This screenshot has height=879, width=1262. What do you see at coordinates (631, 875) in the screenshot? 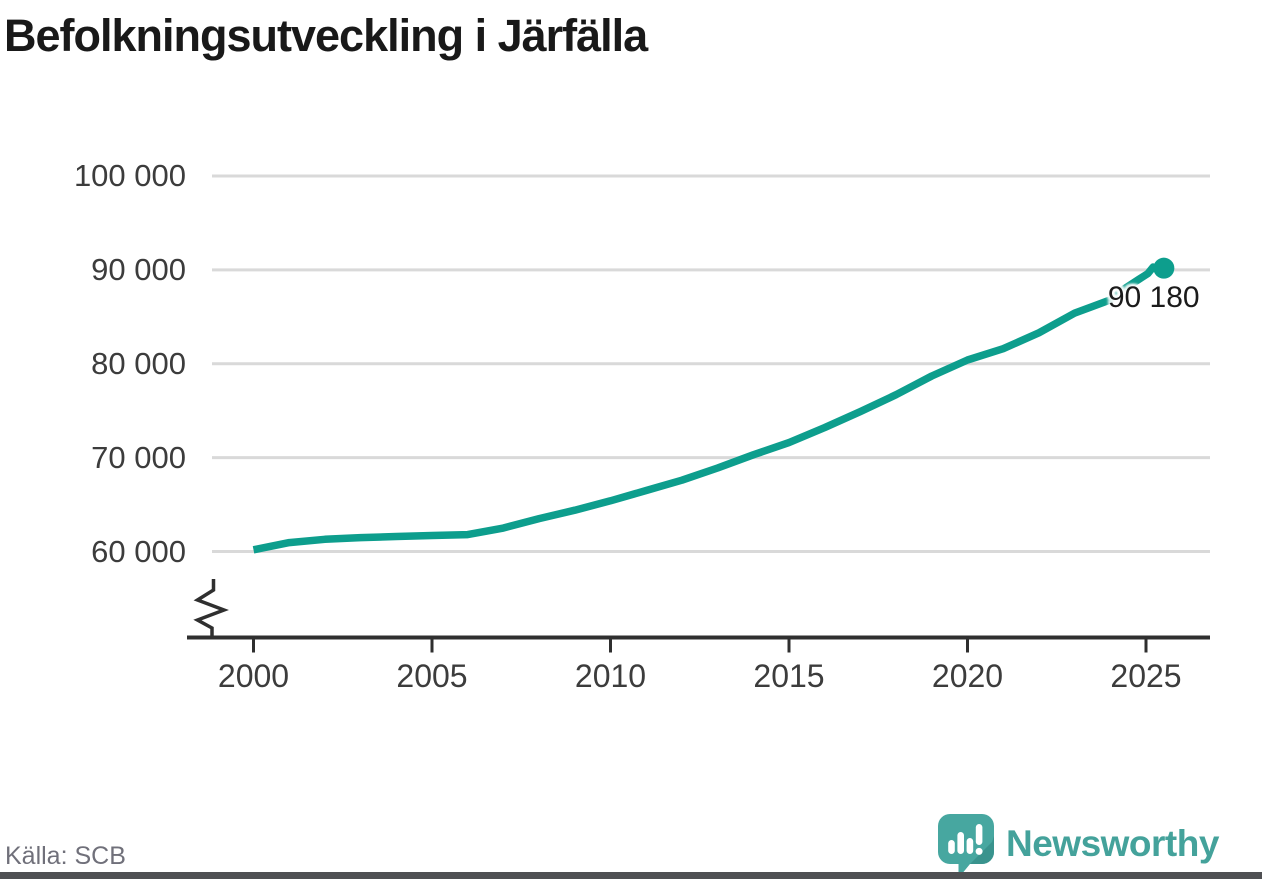
I see `bottom-edge-bar` at bounding box center [631, 875].